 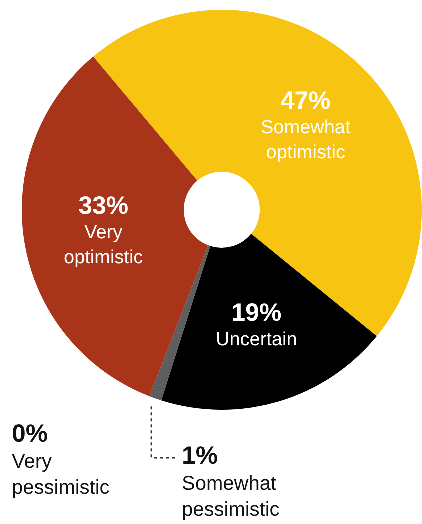 What do you see at coordinates (103, 206) in the screenshot?
I see `data-label: 33%` at bounding box center [103, 206].